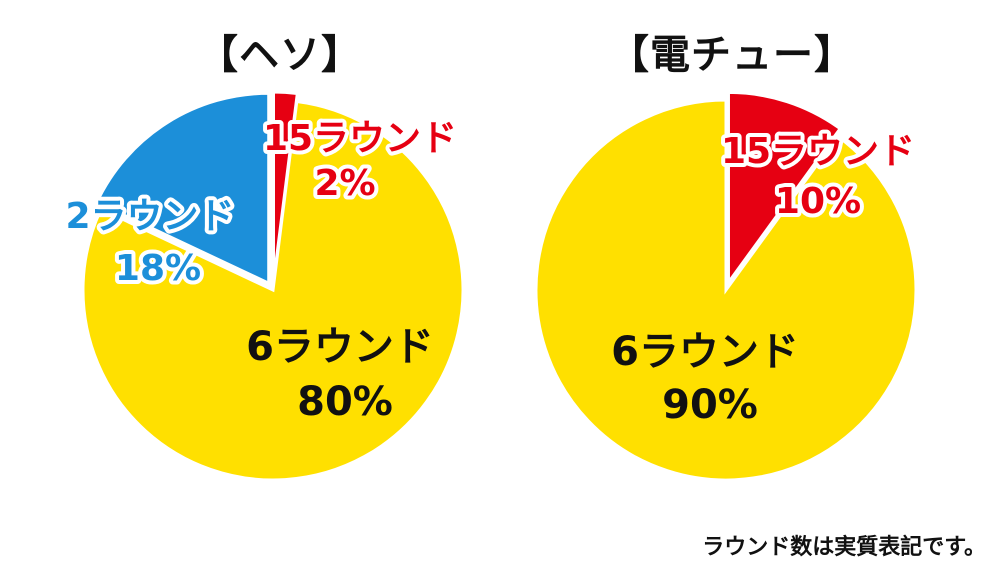  What do you see at coordinates (158, 268) in the screenshot?
I see `pie0-slice-1-value-label: 18%` at bounding box center [158, 268].